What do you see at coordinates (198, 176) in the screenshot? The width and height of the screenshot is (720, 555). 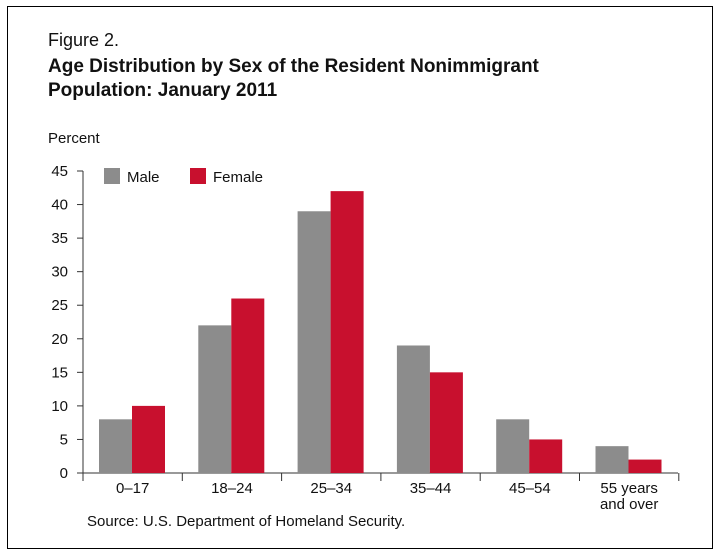 I see `legend-swatch-female` at bounding box center [198, 176].